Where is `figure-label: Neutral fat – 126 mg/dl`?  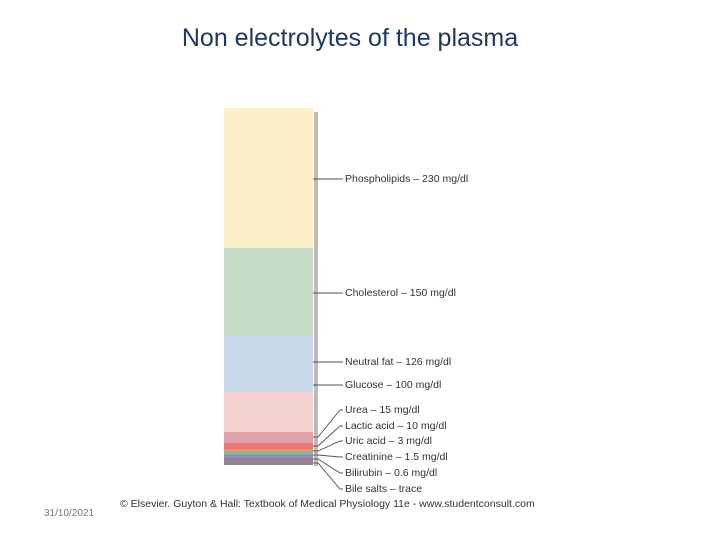
figure-label: Neutral fat – 126 mg/dl is located at coordinates (398, 362).